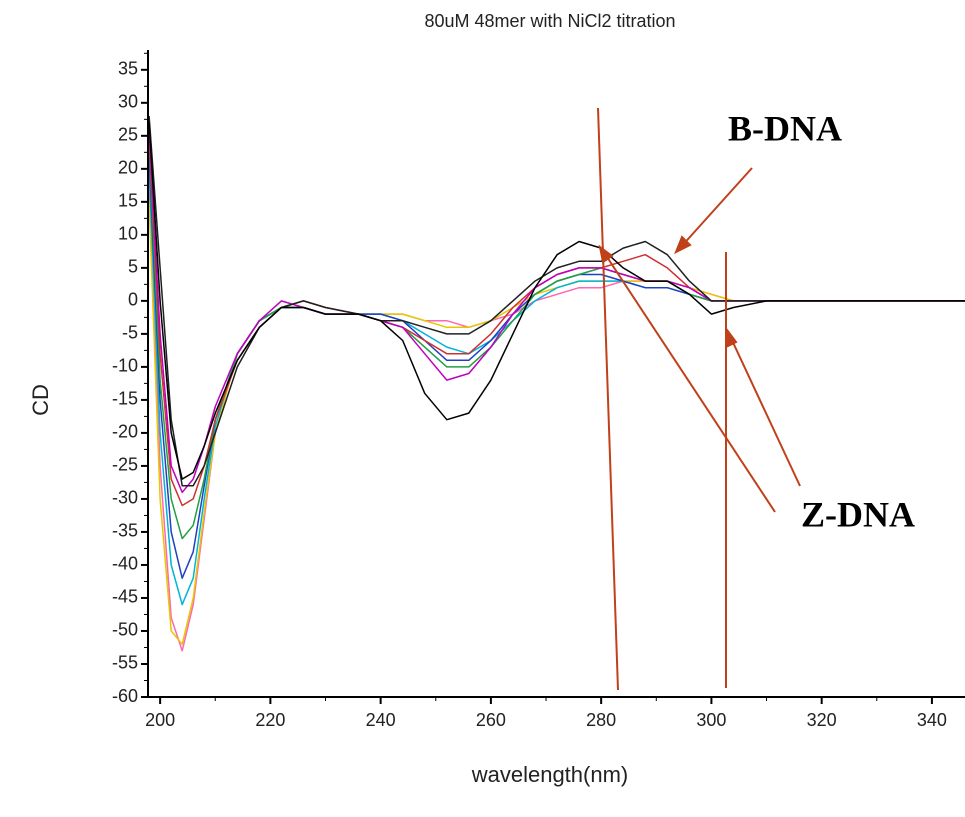 Image resolution: width=965 pixels, height=817 pixels. What do you see at coordinates (128, 201) in the screenshot?
I see `y-tick-label: 15` at bounding box center [128, 201].